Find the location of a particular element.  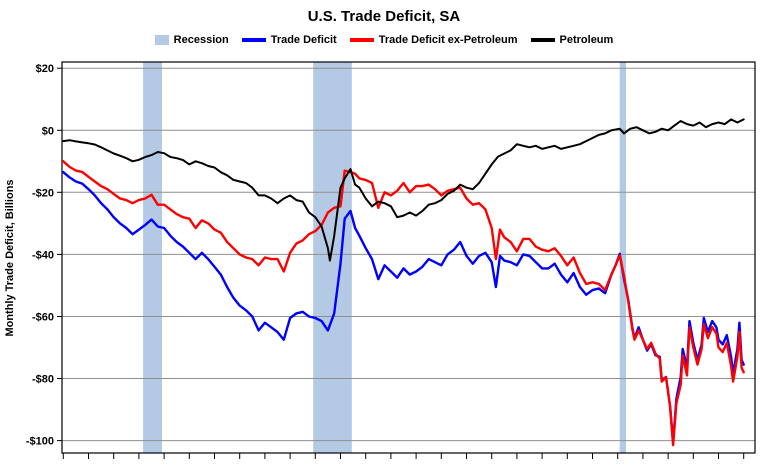

legend-item-petroleum: Petroleum is located at coordinates (572, 40).